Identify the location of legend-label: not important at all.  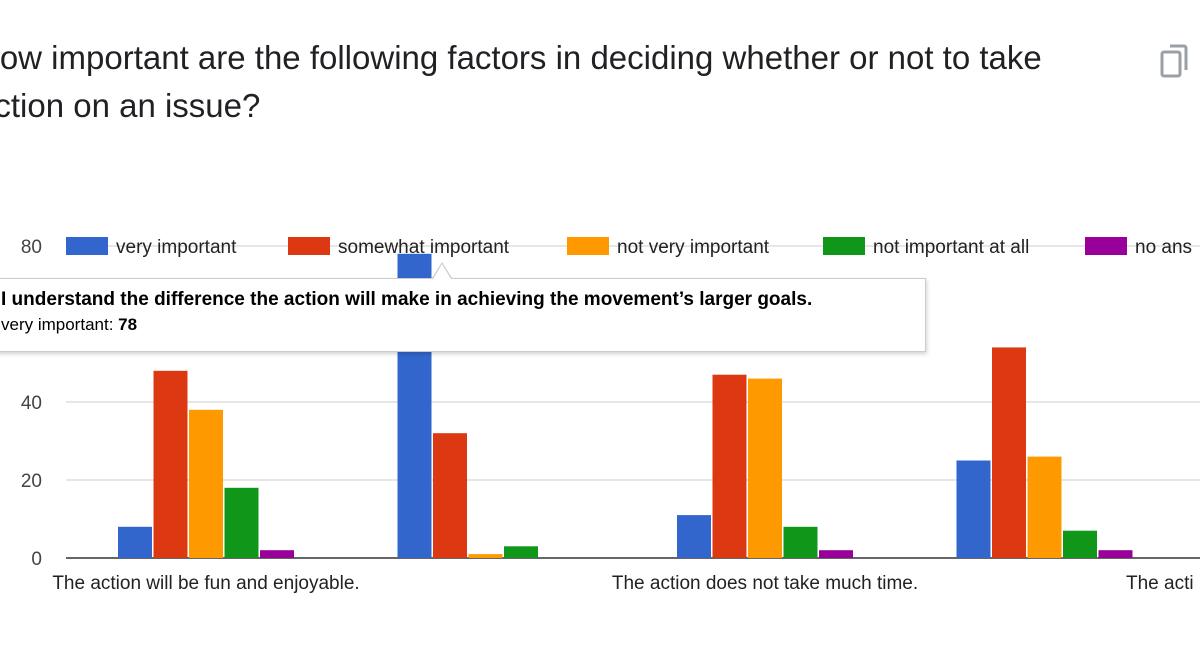
(951, 247).